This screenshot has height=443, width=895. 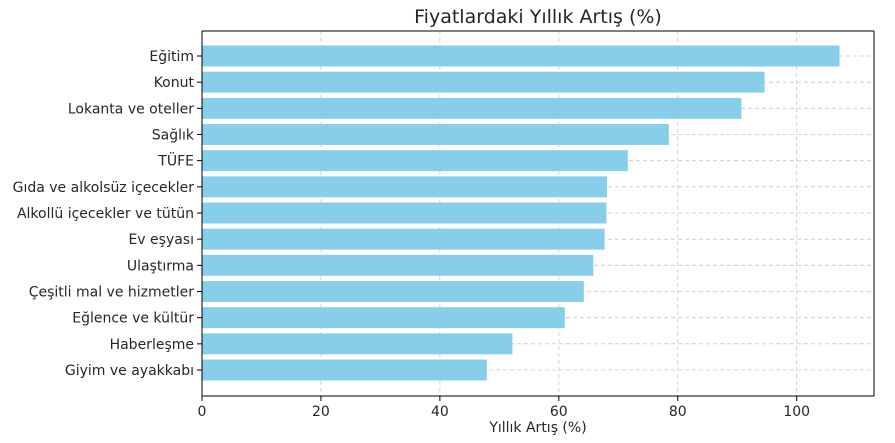 I want to click on x-axis-label: Yıllık Artış (%), so click(x=537, y=428).